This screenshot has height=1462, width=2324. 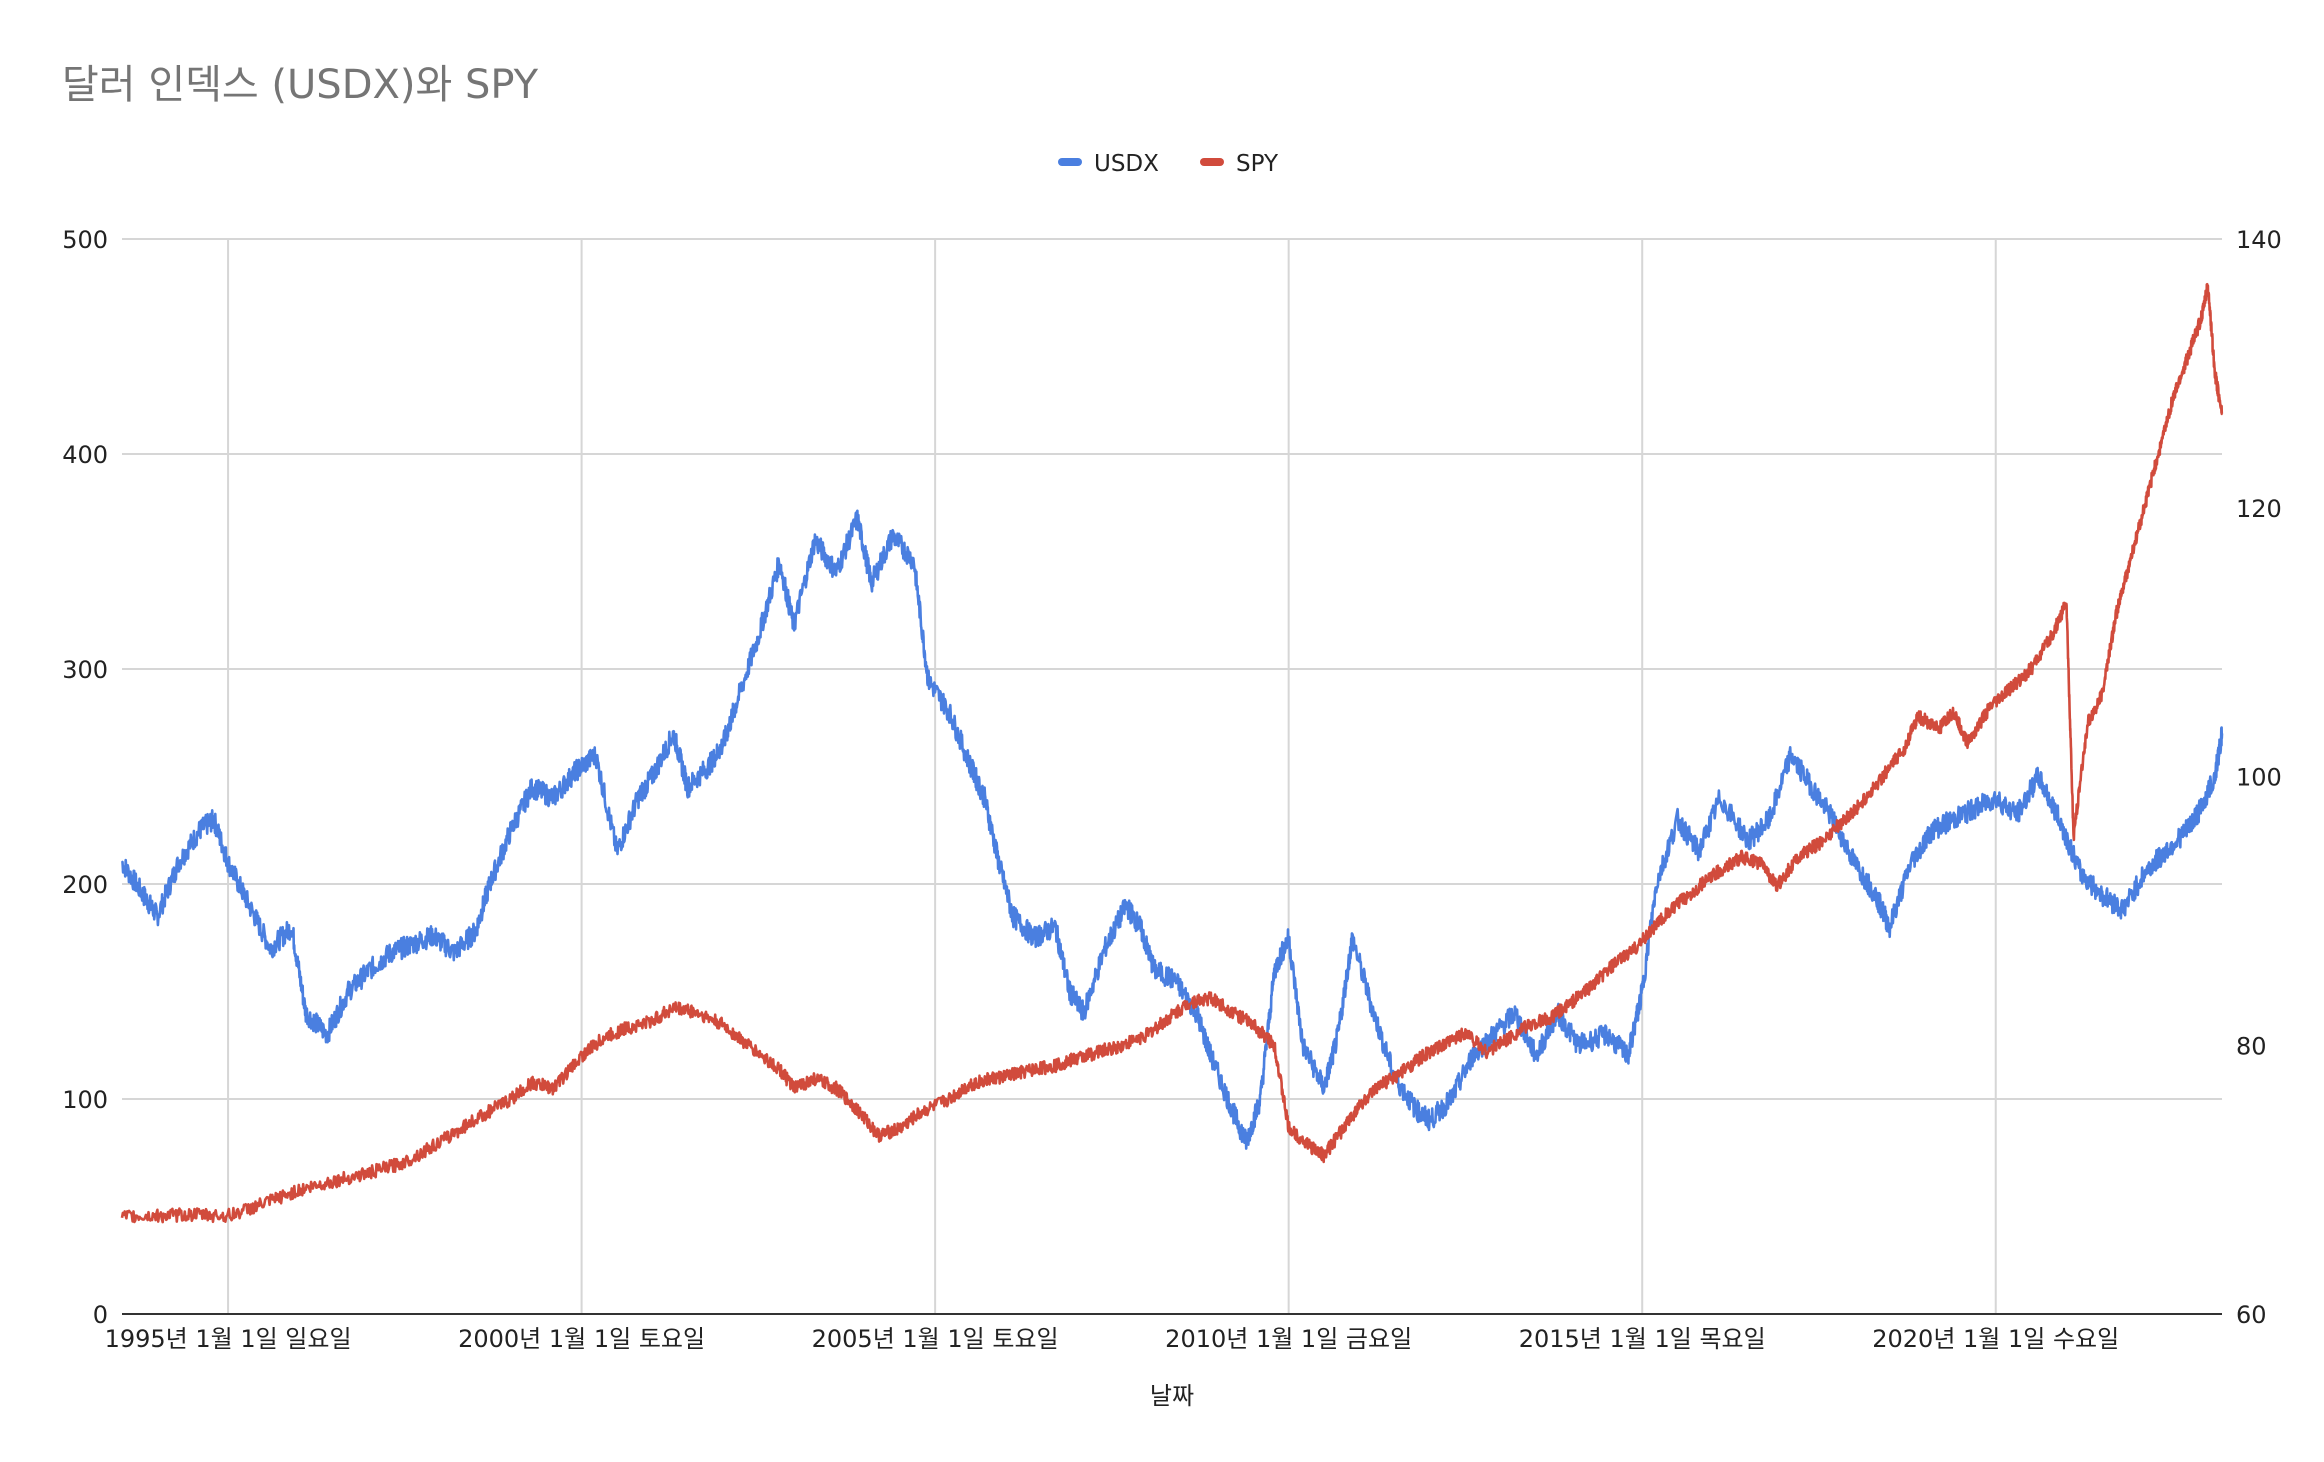 What do you see at coordinates (1172, 1396) in the screenshot?
I see `x-axis-title: 날짜` at bounding box center [1172, 1396].